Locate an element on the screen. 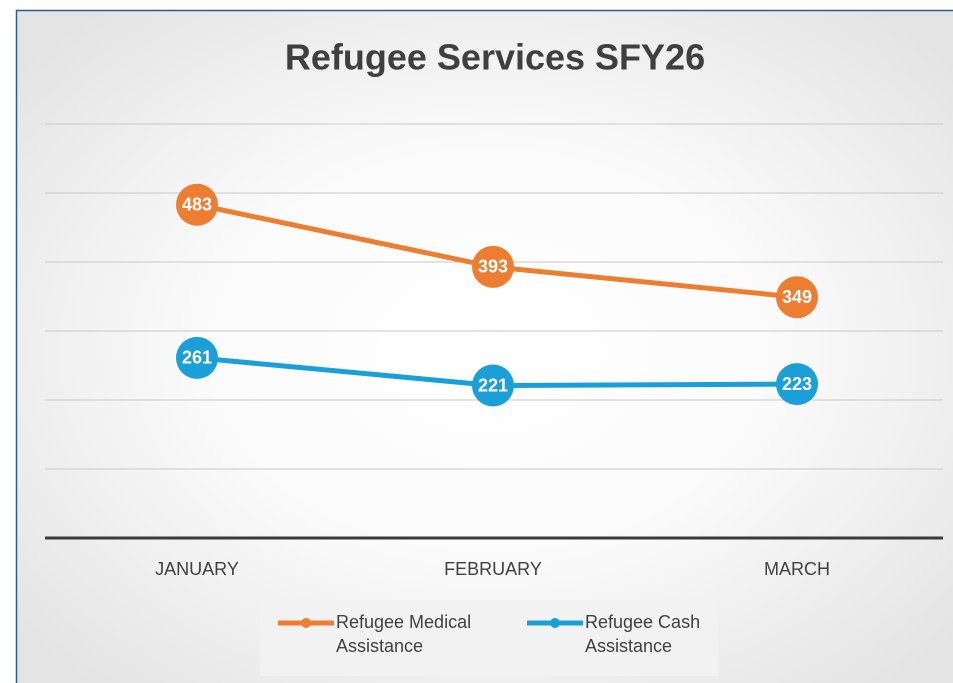 The image size is (953, 683). data-label: 223 is located at coordinates (797, 384).